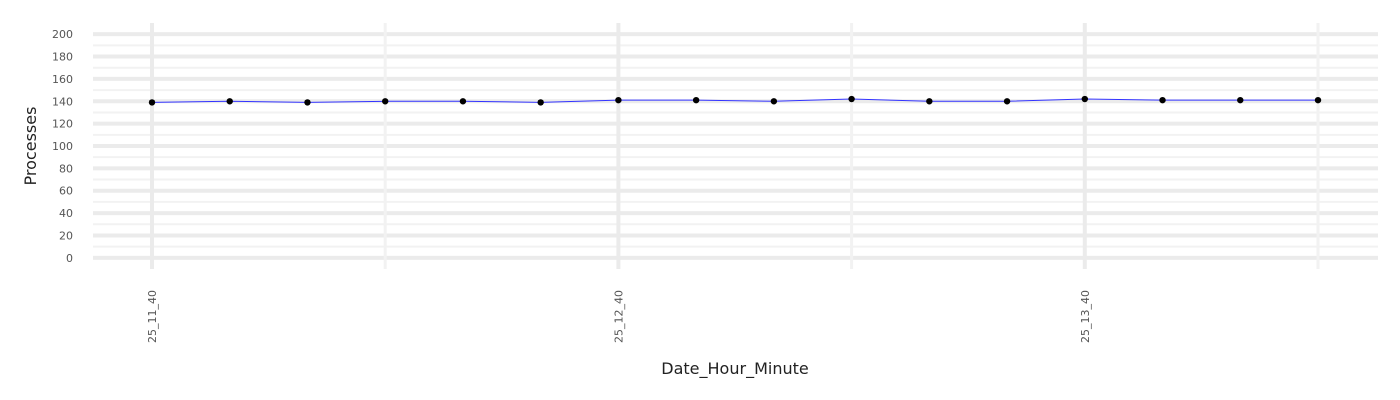  Describe the element at coordinates (66, 168) in the screenshot. I see `y-tick-label: 80` at that location.